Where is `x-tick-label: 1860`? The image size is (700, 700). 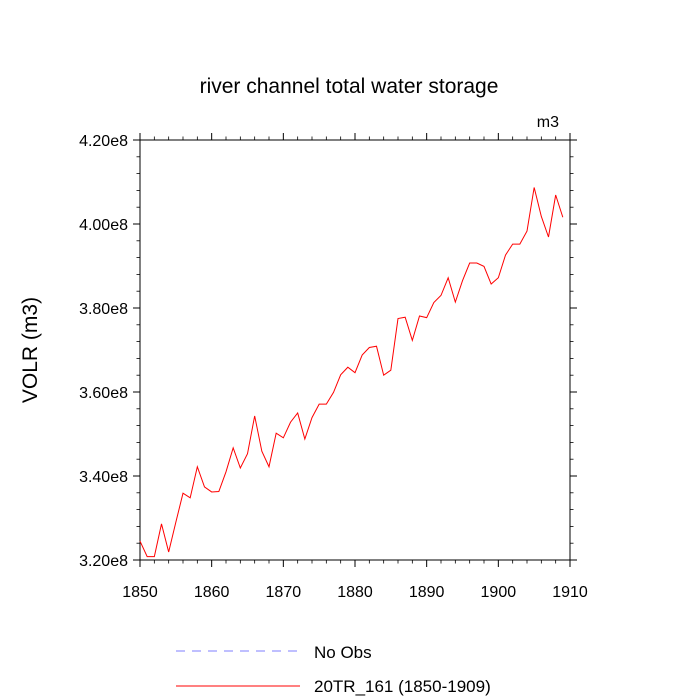
x-tick-label: 1860 is located at coordinates (212, 592).